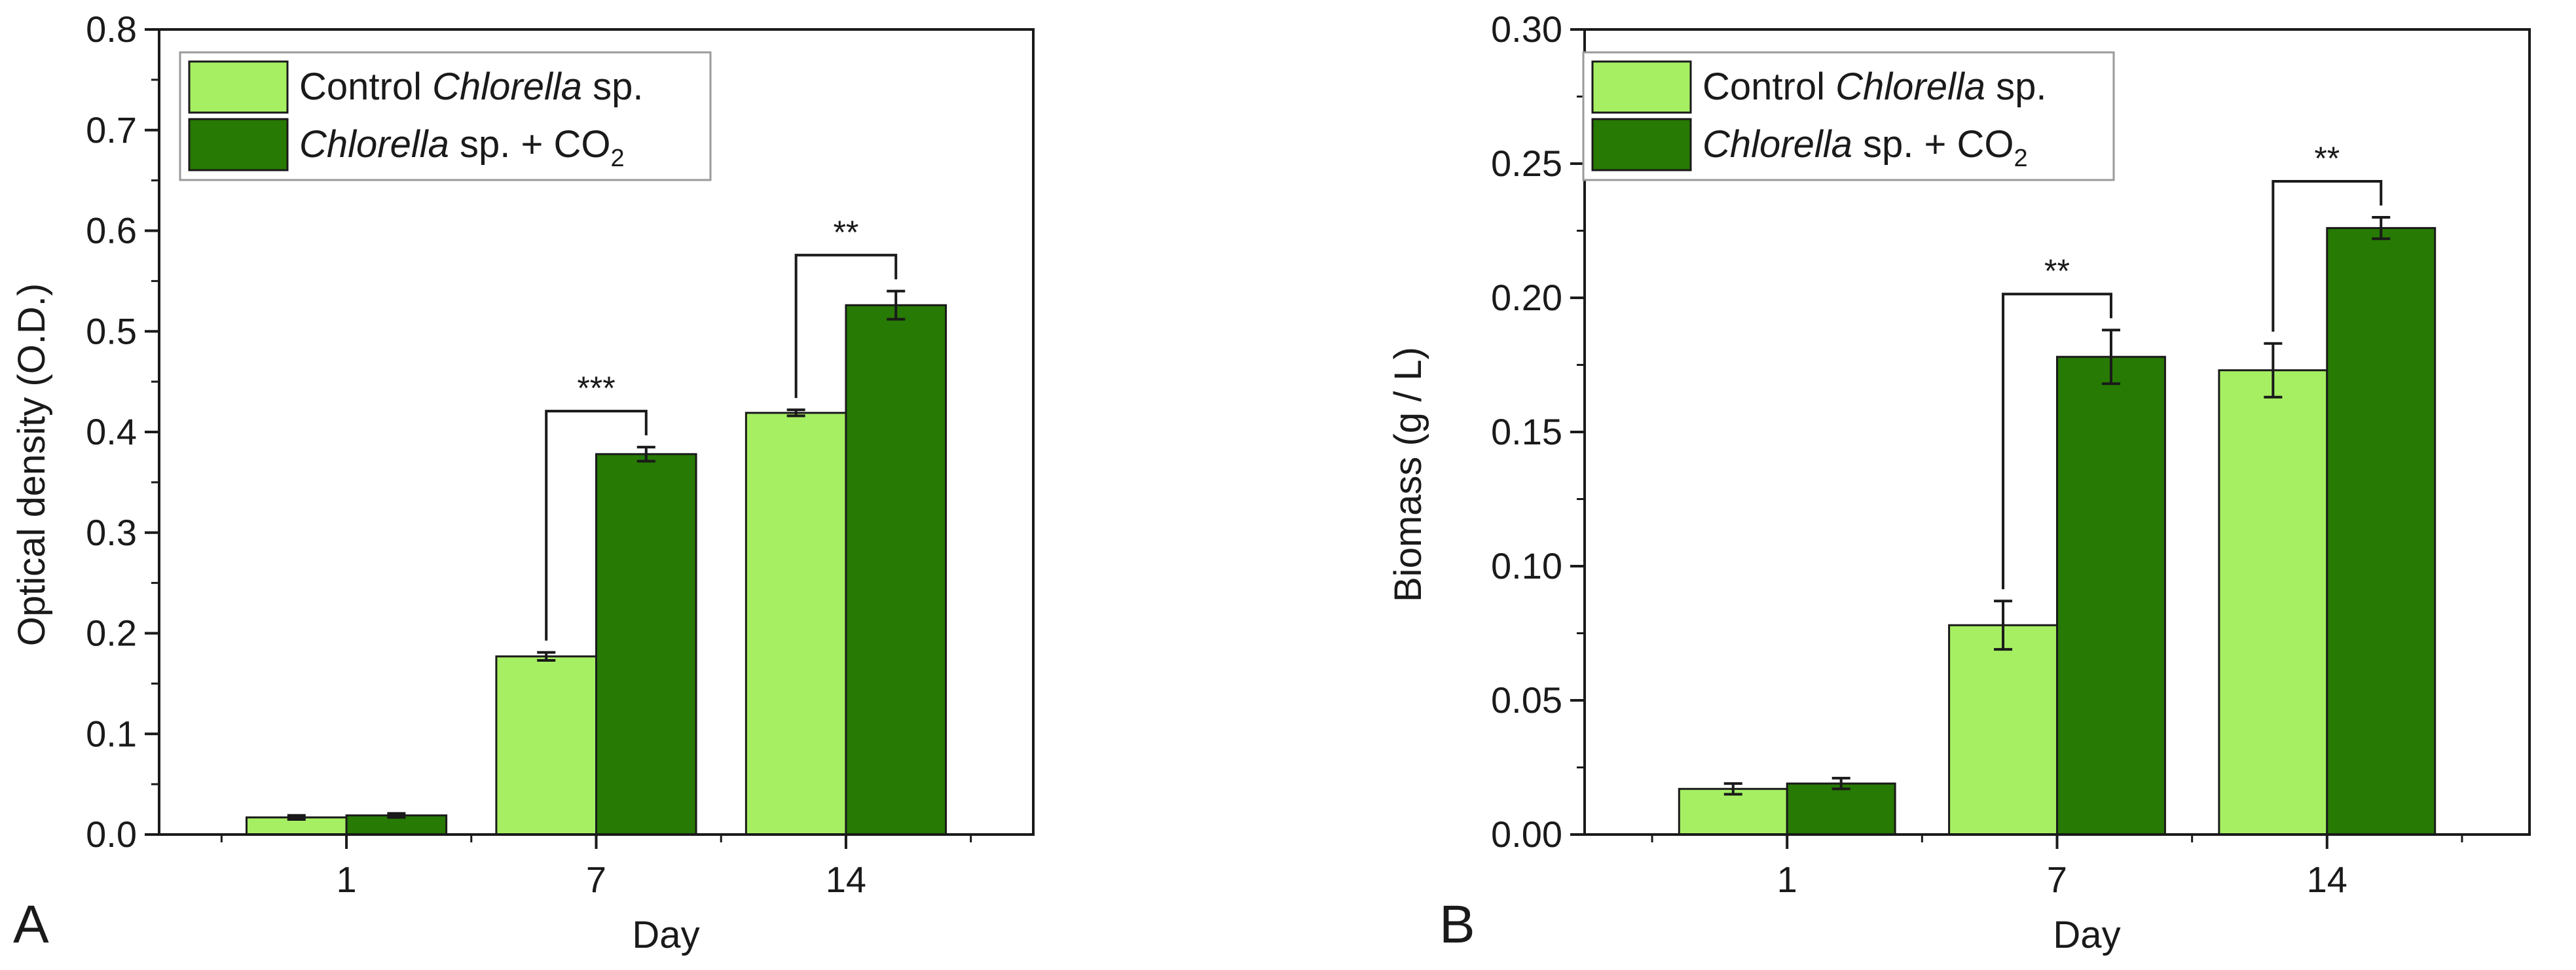 Image resolution: width=2576 pixels, height=970 pixels. What do you see at coordinates (1526, 431) in the screenshot?
I see `y-tick-label: 0.15` at bounding box center [1526, 431].